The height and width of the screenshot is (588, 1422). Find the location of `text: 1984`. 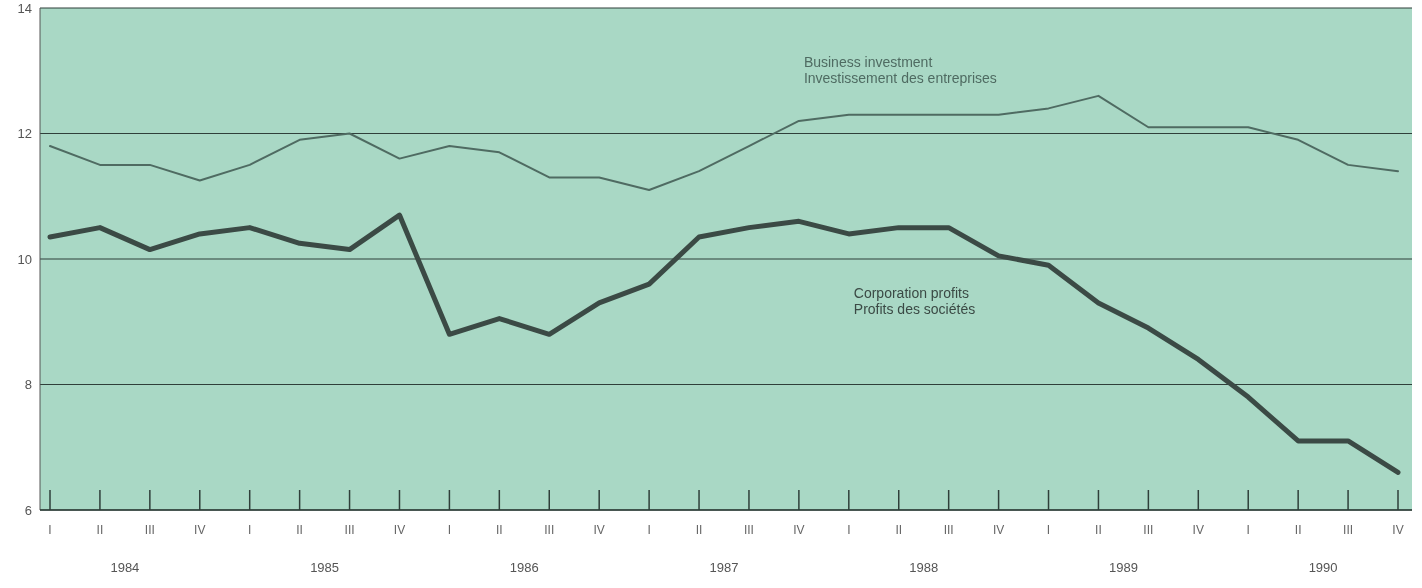

text: 1984 is located at coordinates (125, 567).